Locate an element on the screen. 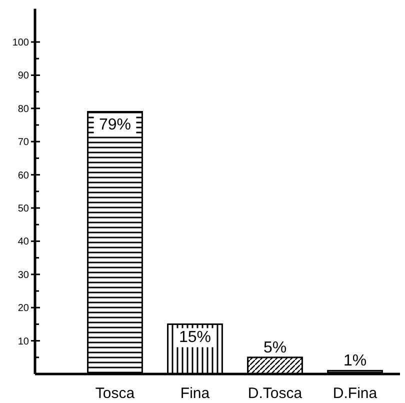  y-tick-label: 40 is located at coordinates (24, 242).